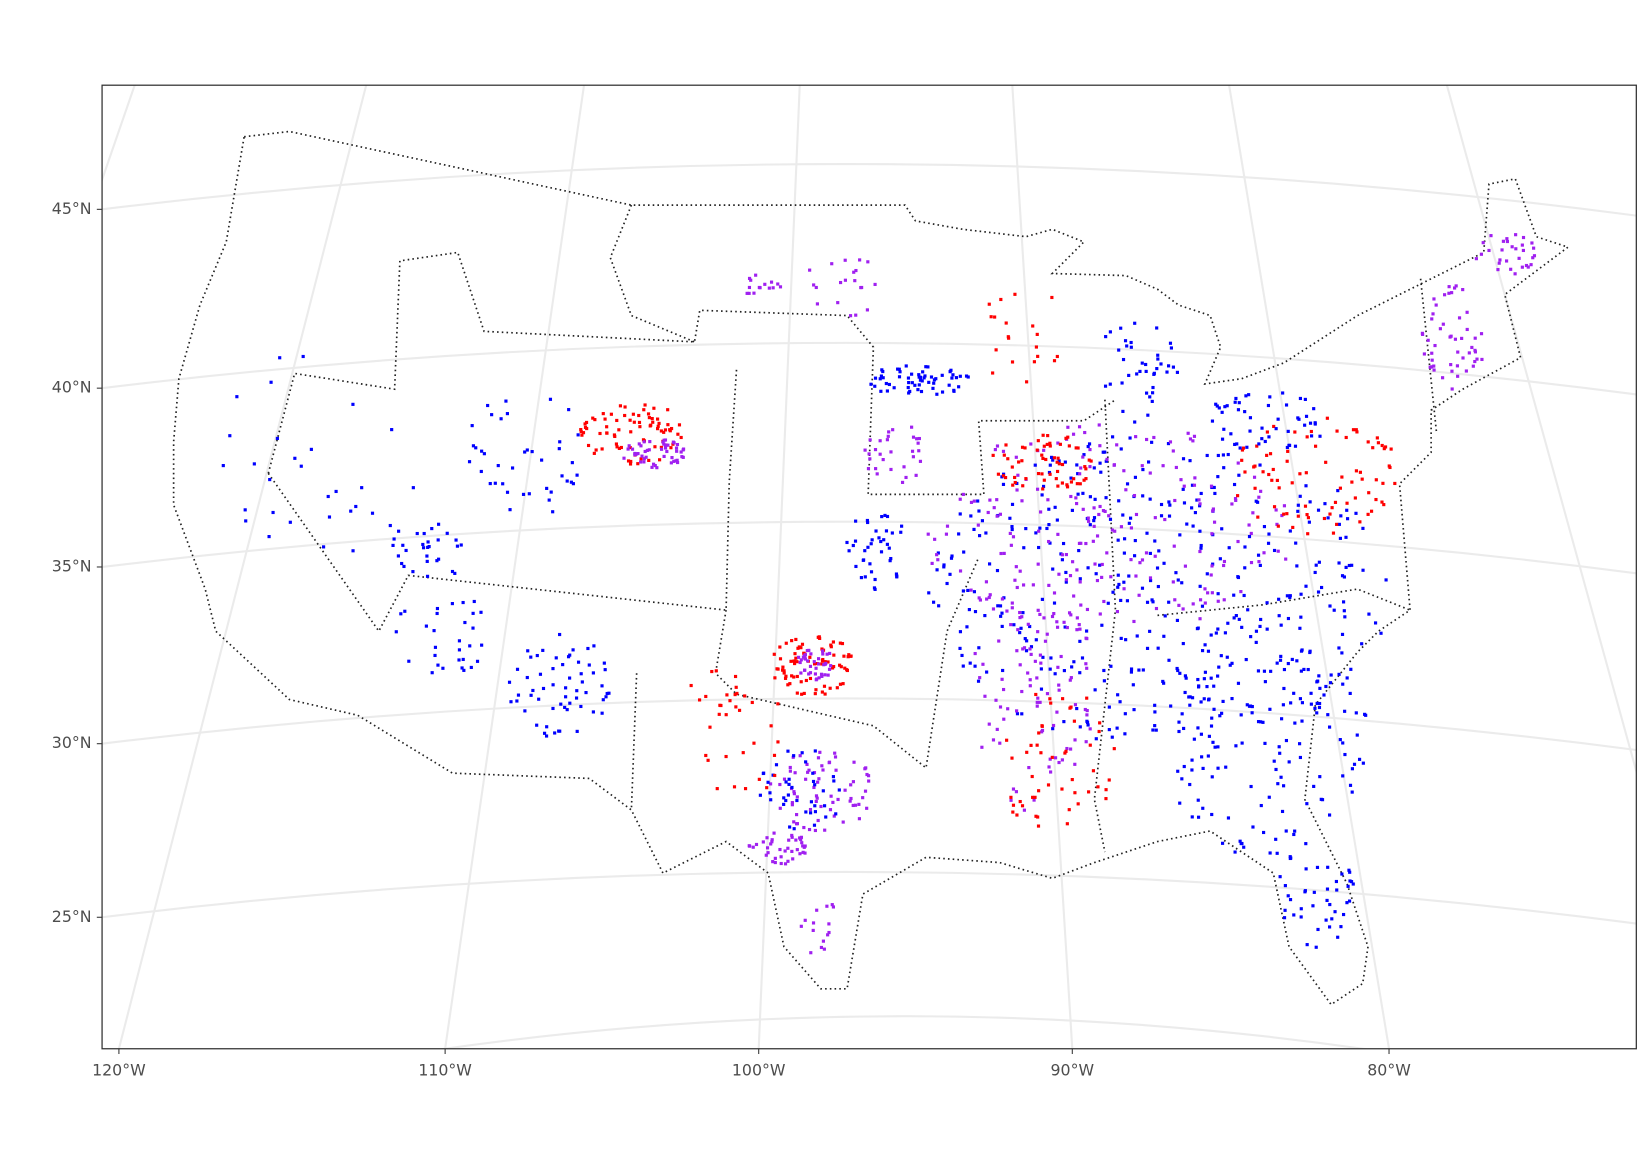 This screenshot has height=1155, width=1650. I want to click on lon-label: 80°W, so click(1389, 1069).